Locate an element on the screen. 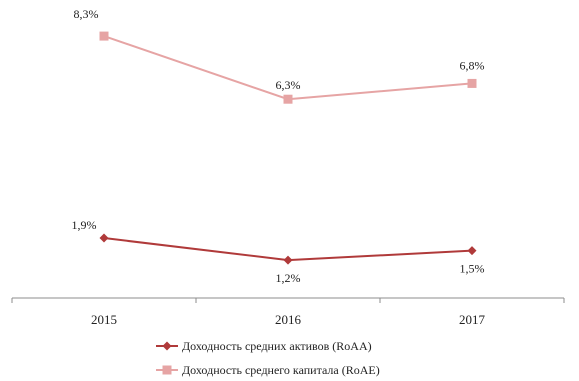  data-label: 1,5% is located at coordinates (472, 269).